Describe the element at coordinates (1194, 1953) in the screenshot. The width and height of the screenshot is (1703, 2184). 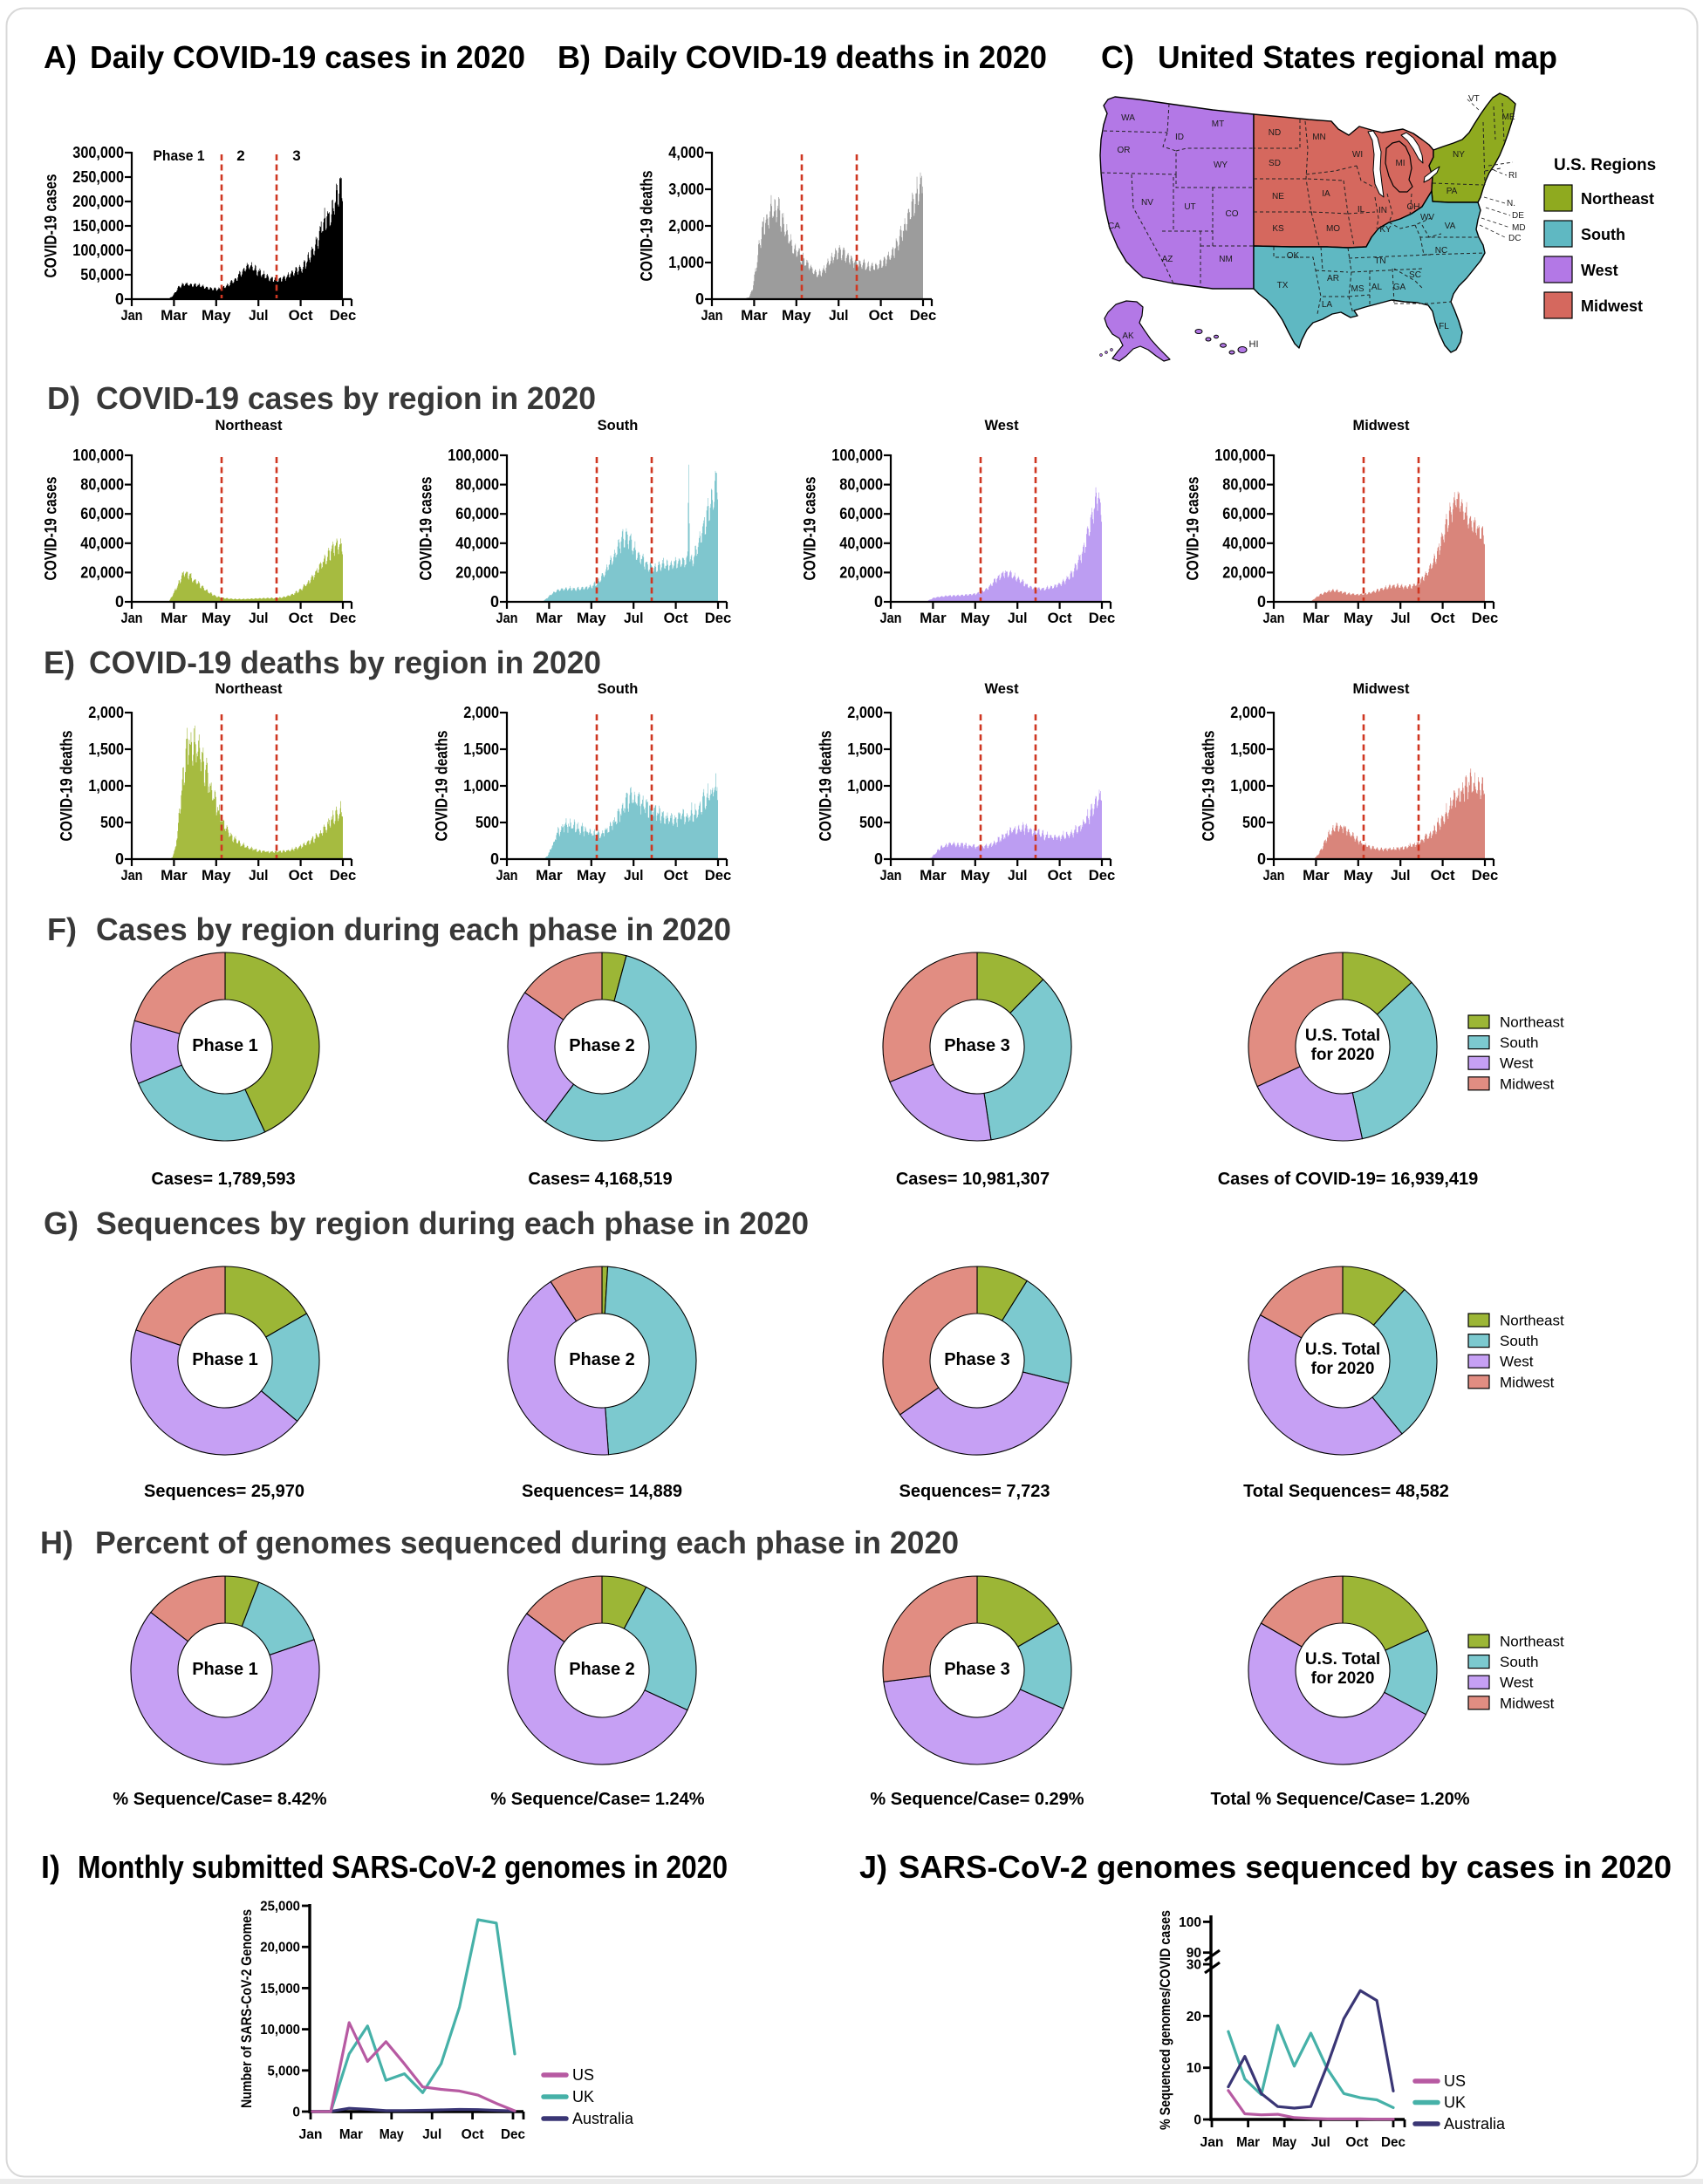
I see `svg-text: 90` at that location.